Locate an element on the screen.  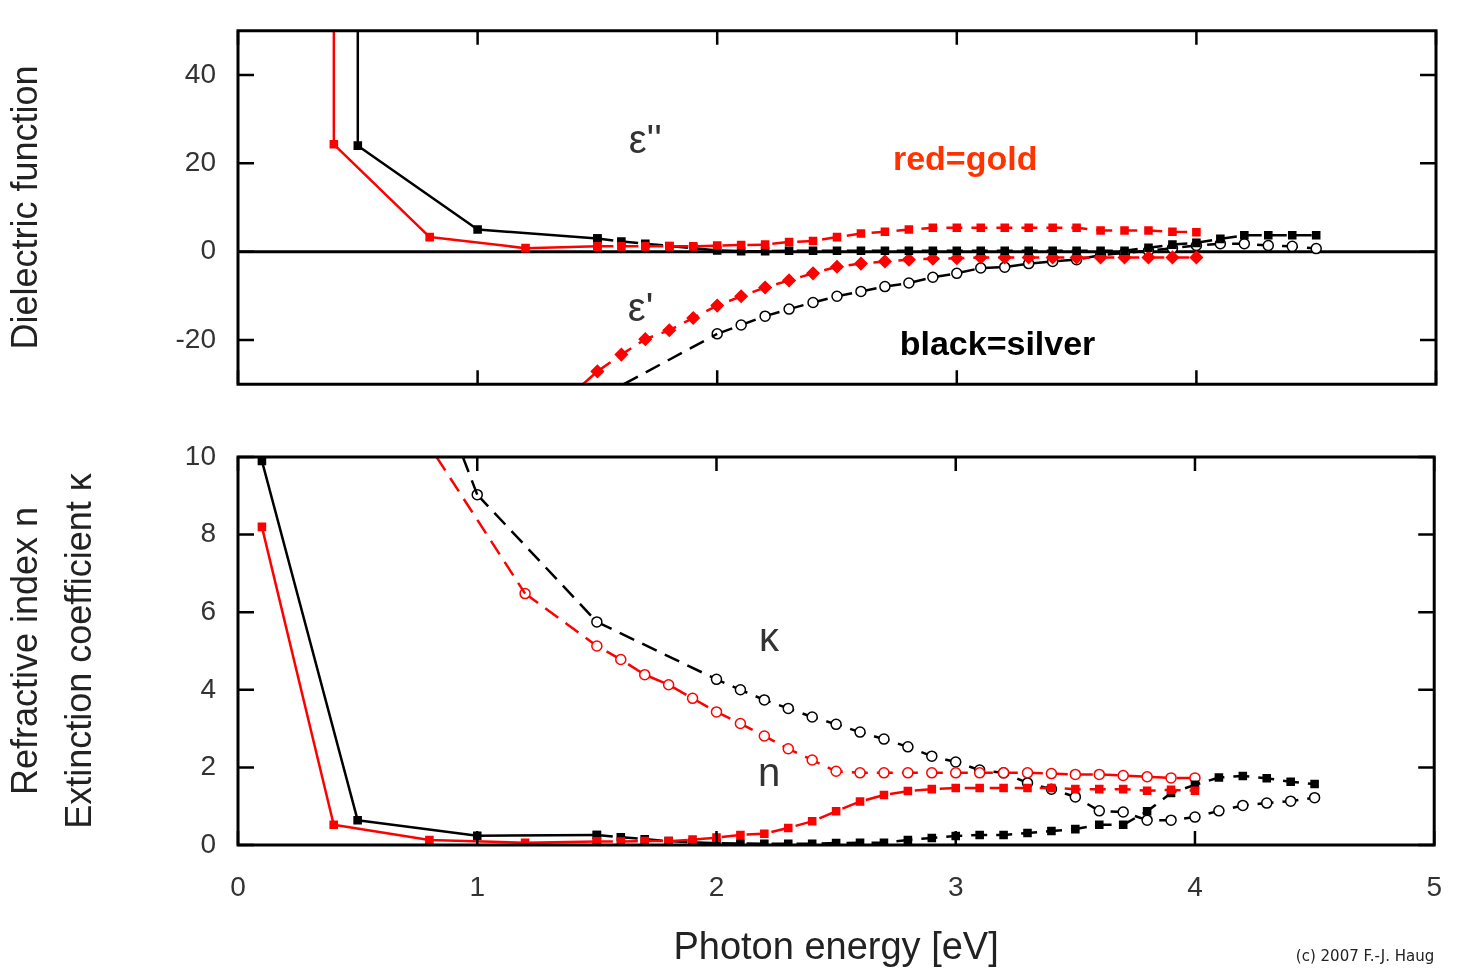
x-tick-label: 4 is located at coordinates (1195, 886).